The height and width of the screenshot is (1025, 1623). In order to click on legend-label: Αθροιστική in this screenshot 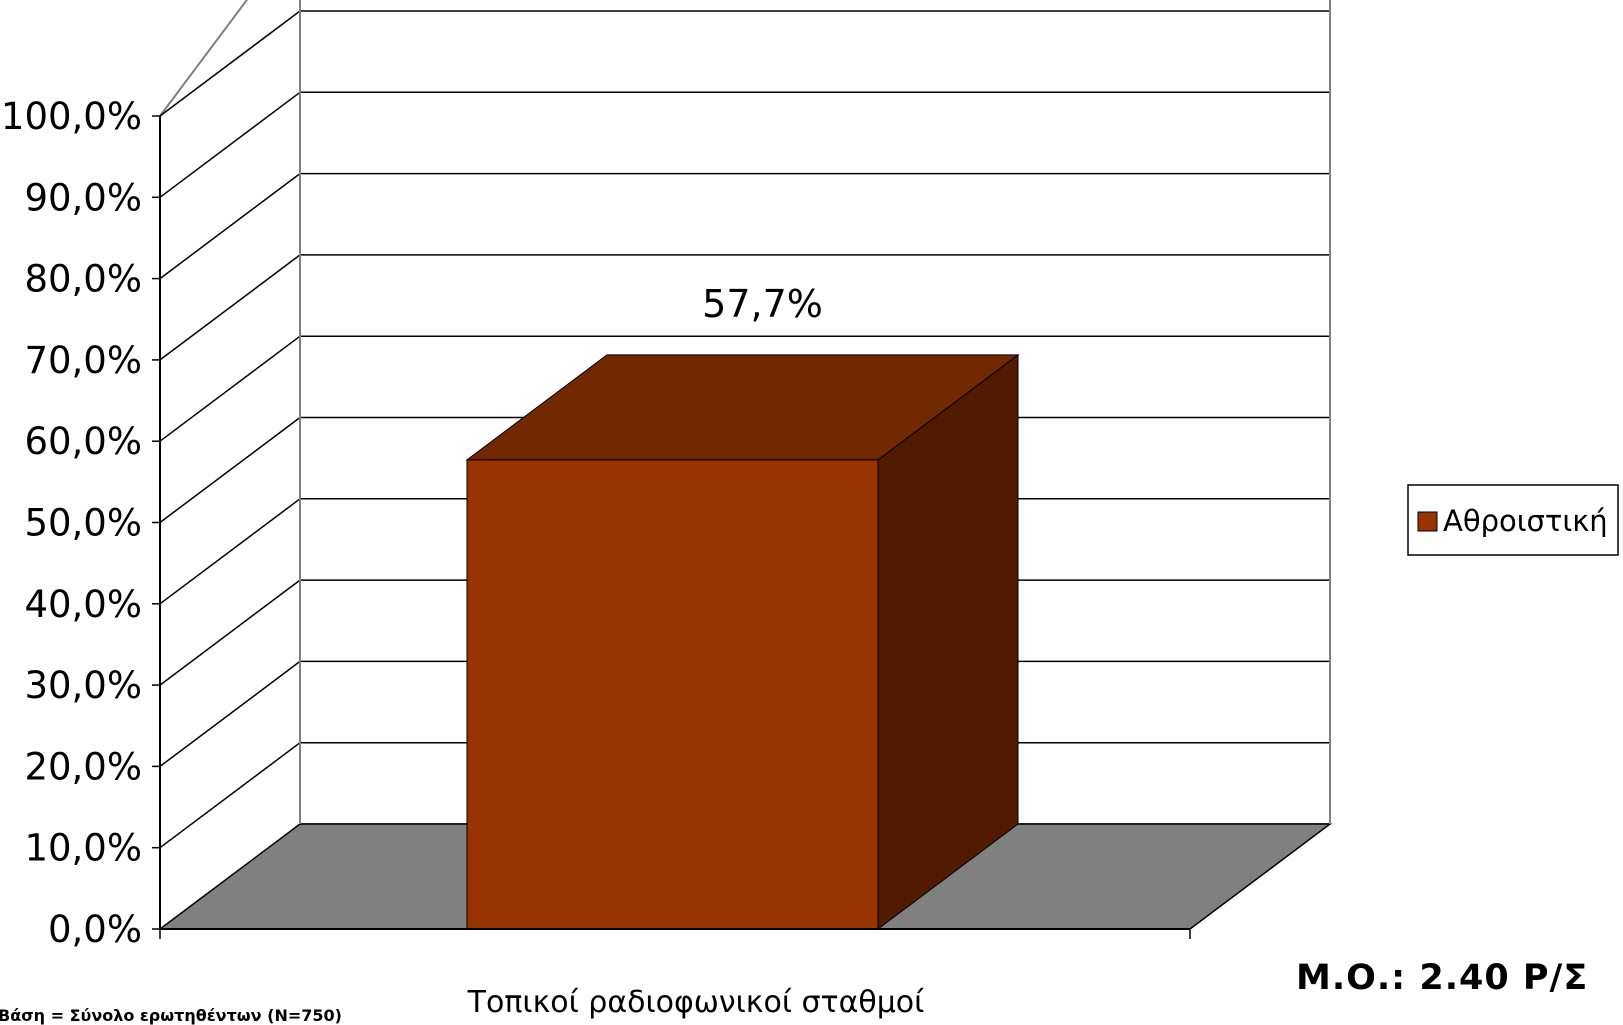, I will do `click(1525, 521)`.